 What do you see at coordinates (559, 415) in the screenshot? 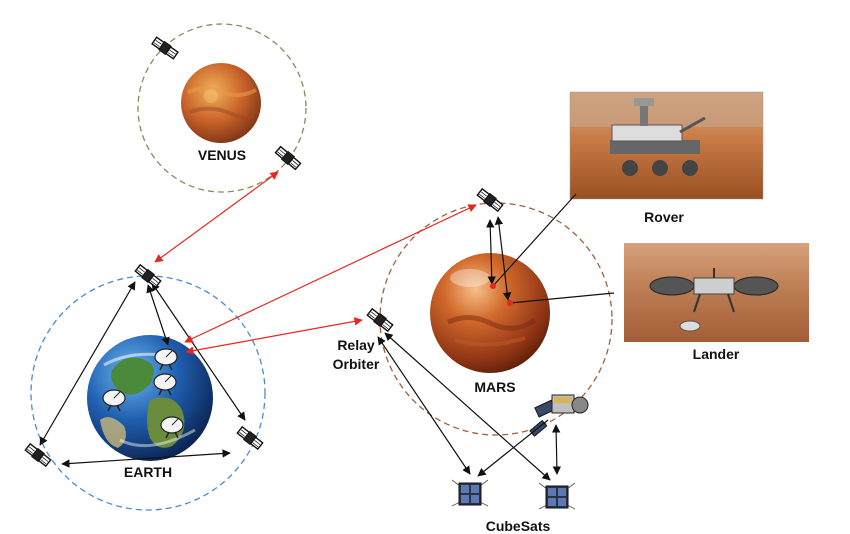
I see `mars-spacecraft-icon` at bounding box center [559, 415].